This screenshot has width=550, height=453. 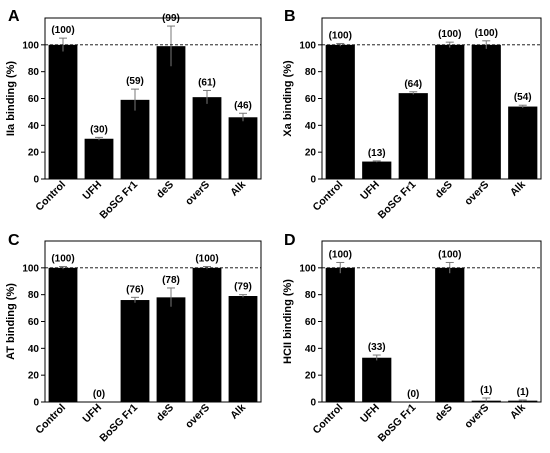 I want to click on panel-letter: B, so click(x=290, y=16).